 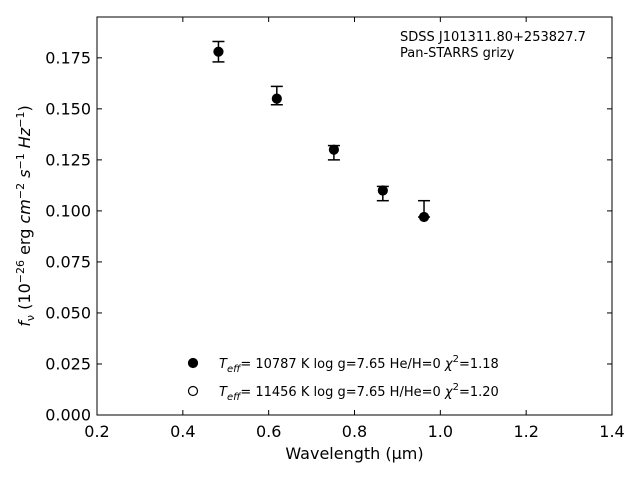 What do you see at coordinates (24, 176) in the screenshot?
I see `y-axis-label-part: s` at bounding box center [24, 176].